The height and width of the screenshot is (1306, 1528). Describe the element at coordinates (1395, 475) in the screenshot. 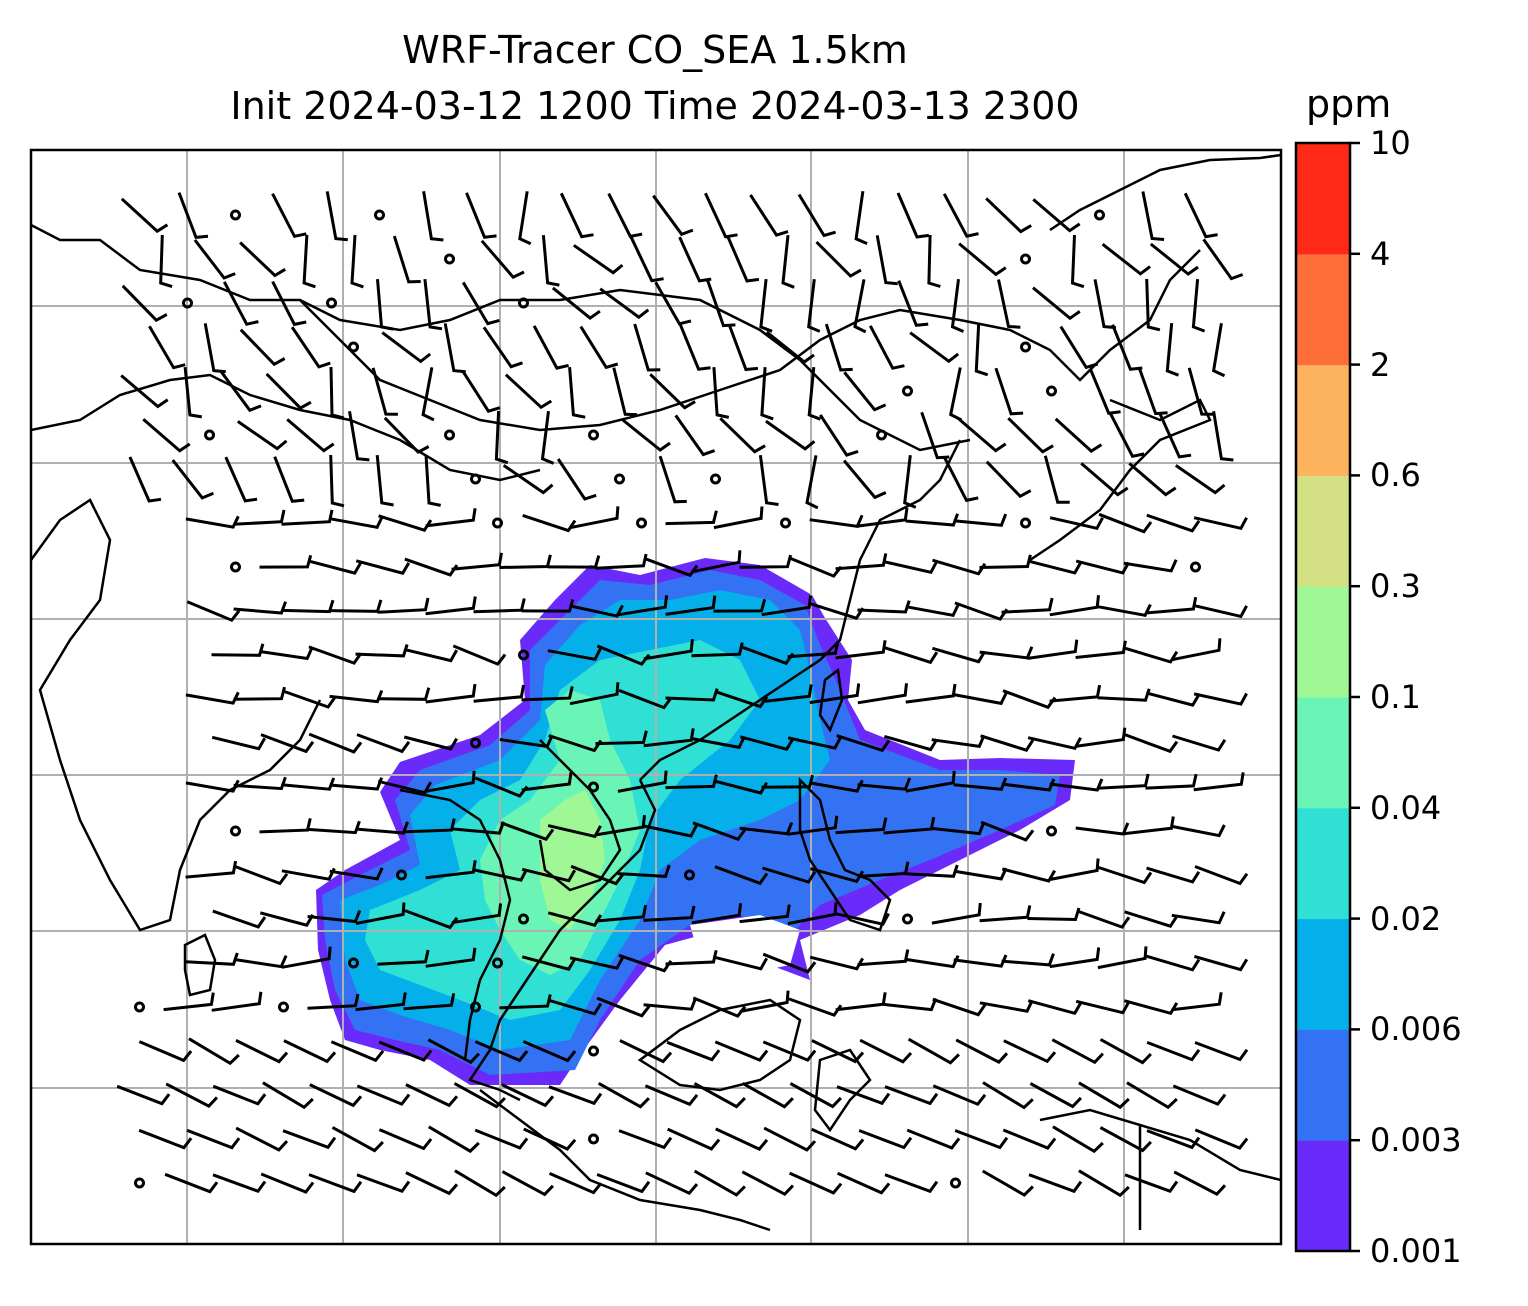

I see `colorbar-tick-label: 0.6` at that location.